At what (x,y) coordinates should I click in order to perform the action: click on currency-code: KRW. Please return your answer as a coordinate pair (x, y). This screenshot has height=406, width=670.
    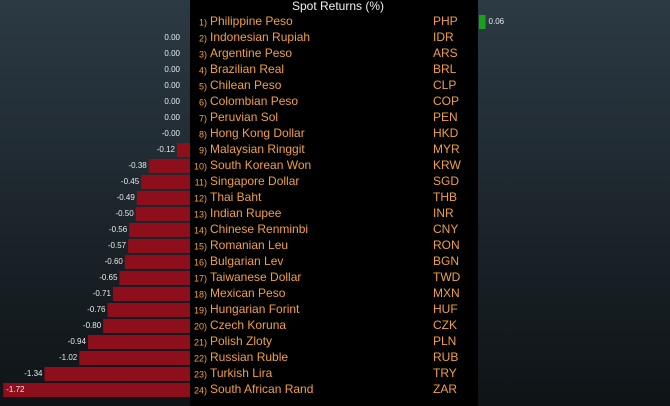
    Looking at the image, I should click on (447, 165).